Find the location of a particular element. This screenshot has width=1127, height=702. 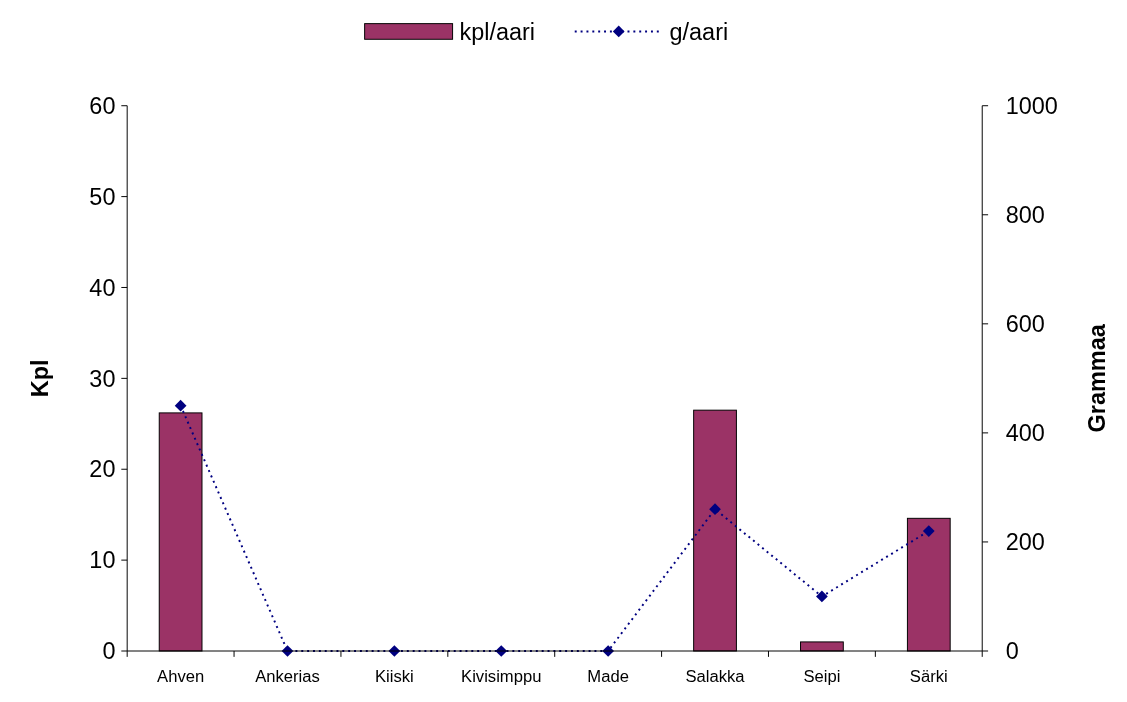

y-axis-title: Kpl is located at coordinates (40, 378).